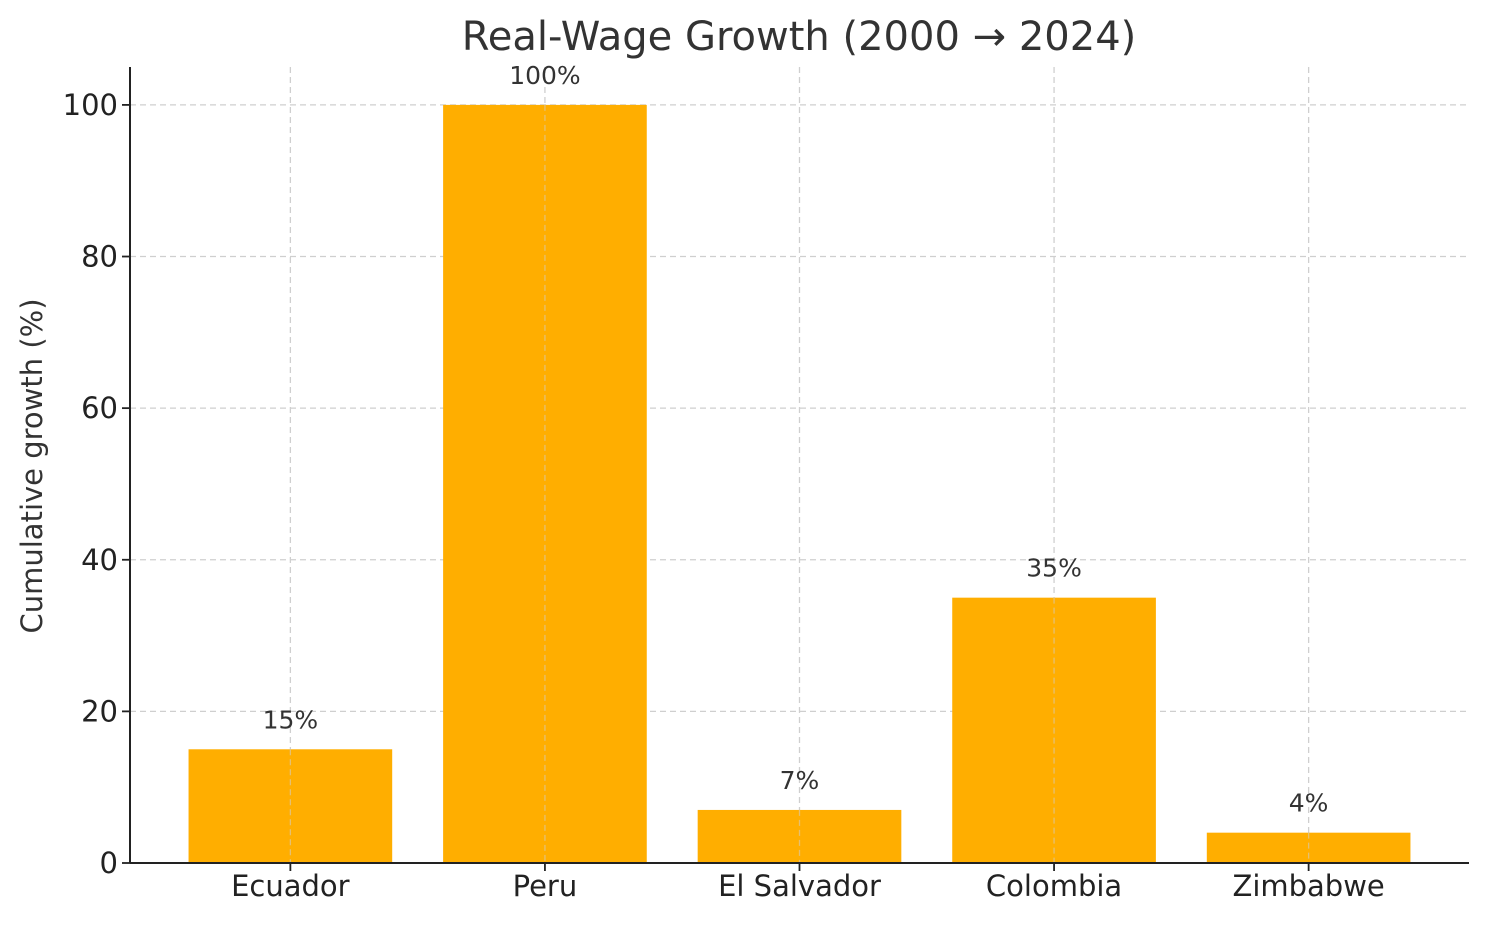 The image size is (1488, 926). I want to click on x-tick-label-3: Colombia, so click(1054, 886).